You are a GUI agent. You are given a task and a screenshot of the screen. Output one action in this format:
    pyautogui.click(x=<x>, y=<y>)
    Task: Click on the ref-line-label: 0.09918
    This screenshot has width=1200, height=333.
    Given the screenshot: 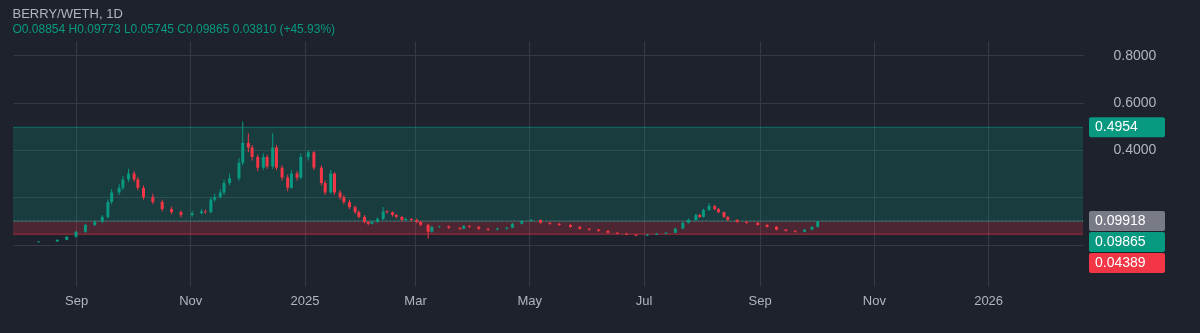 What is the action you would take?
    pyautogui.click(x=1120, y=220)
    